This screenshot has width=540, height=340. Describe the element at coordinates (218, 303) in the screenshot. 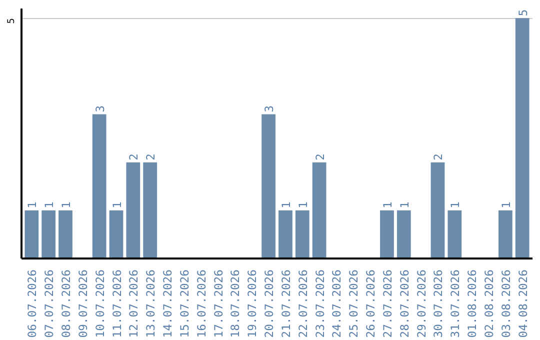

I see `x-tick-label: 17.07.2026` at that location.